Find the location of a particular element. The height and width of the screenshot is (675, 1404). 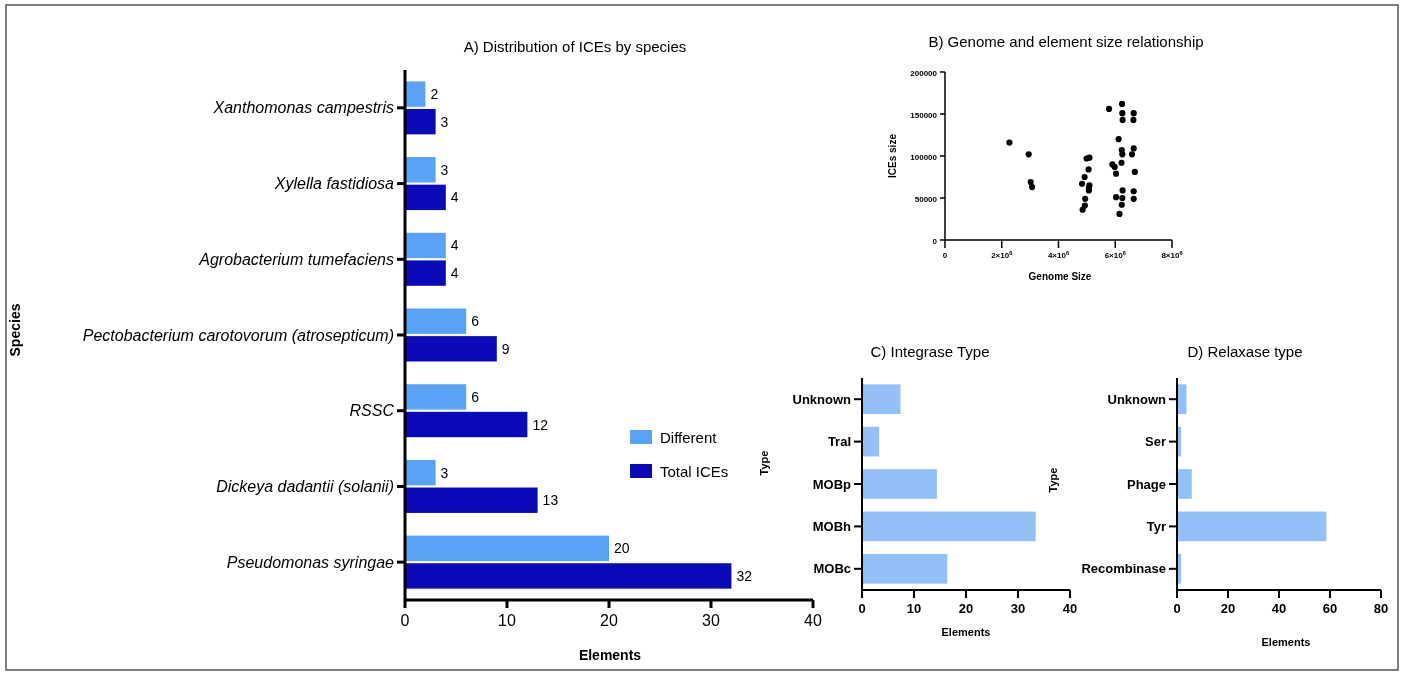

y-tick-label: Pseudomonas syringae is located at coordinates (310, 562).